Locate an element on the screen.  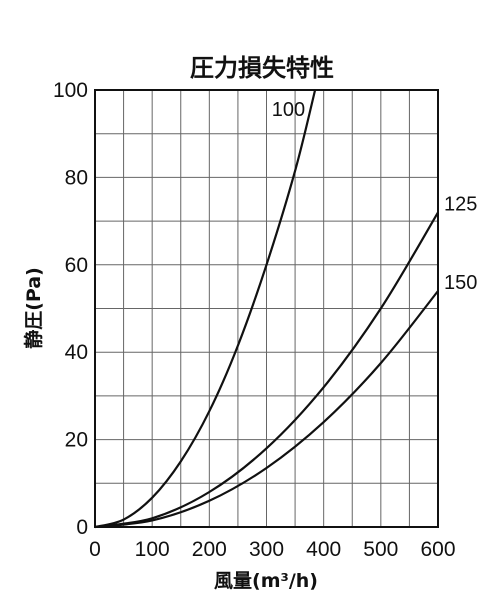
series-label-150: 150 is located at coordinates (460, 283).